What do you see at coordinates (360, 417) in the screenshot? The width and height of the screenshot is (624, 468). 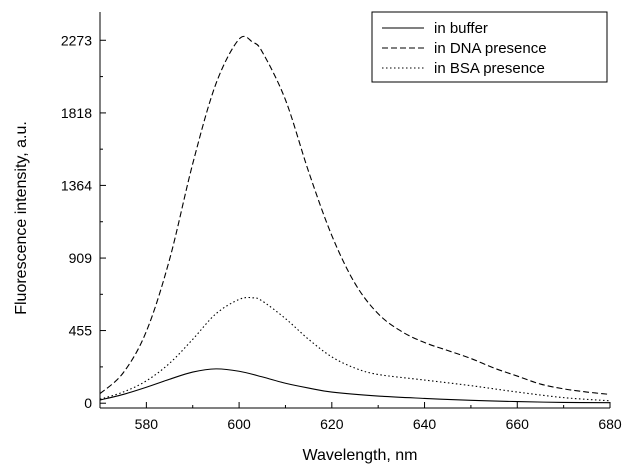 I see `x-axis: 580 600 620 640 660 680` at bounding box center [360, 417].